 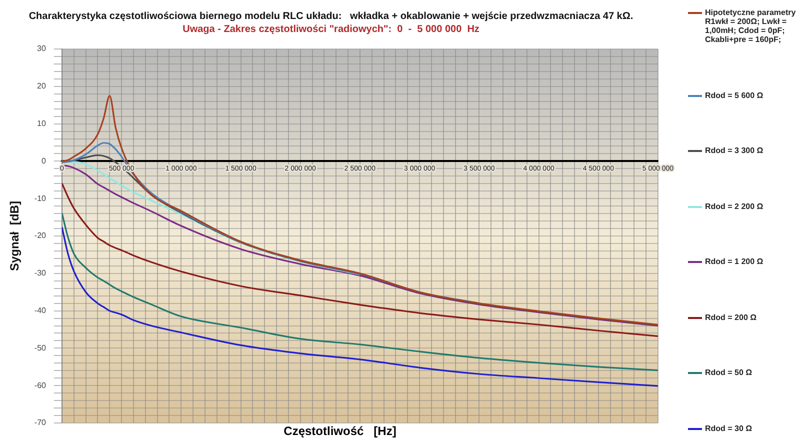 What do you see at coordinates (40, 311) in the screenshot?
I see `y-tick-label: -40` at bounding box center [40, 311].